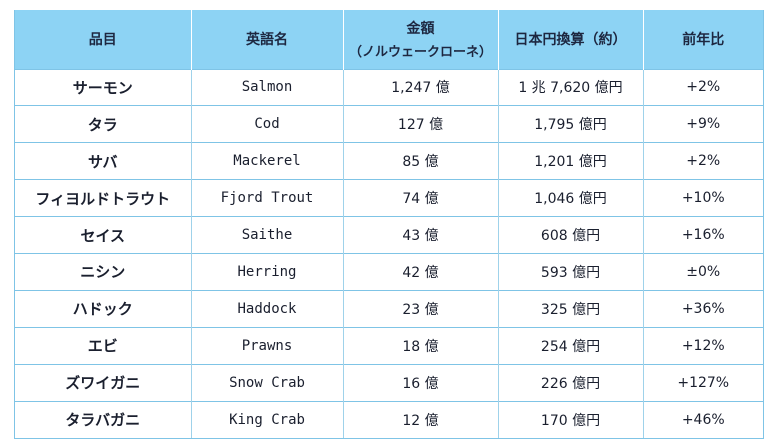  I want to click on table-header-row: 品目 英語名 金額 （ノルウェークローネ） 日本円換算（約） 前年比, so click(389, 39).